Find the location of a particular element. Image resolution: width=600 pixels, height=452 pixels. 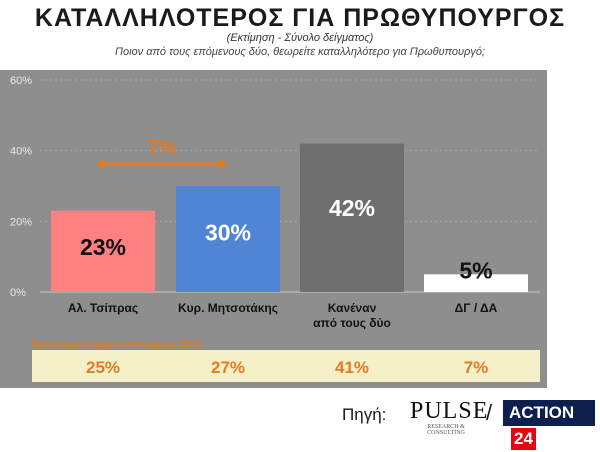

previous-survey-value: 25% is located at coordinates (103, 367).